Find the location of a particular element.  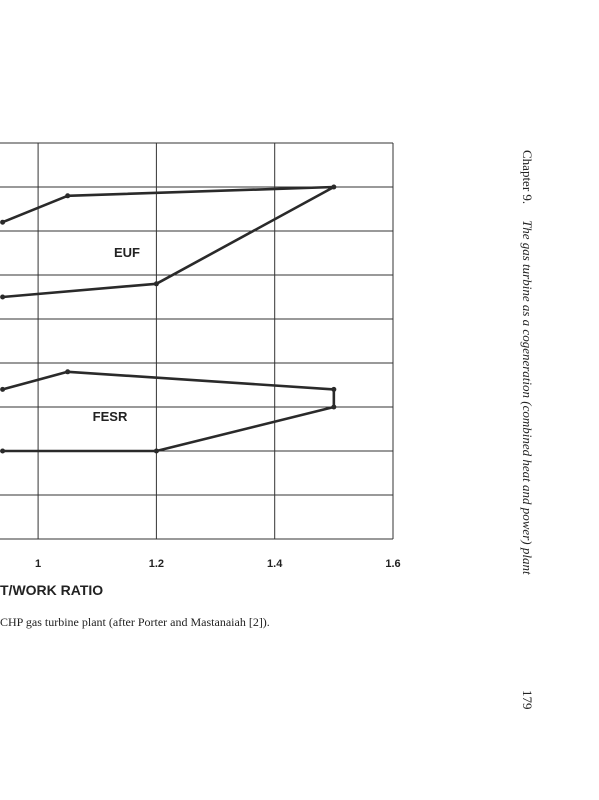

annotation: FESR is located at coordinates (110, 416).